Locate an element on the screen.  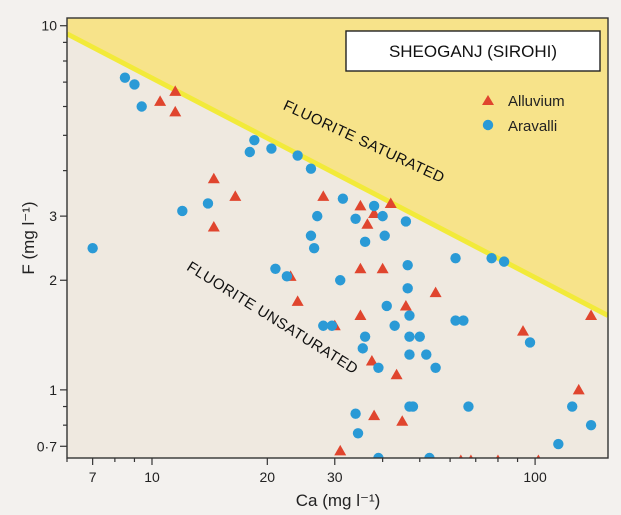
legend-marker-alluvium is located at coordinates (488, 100).